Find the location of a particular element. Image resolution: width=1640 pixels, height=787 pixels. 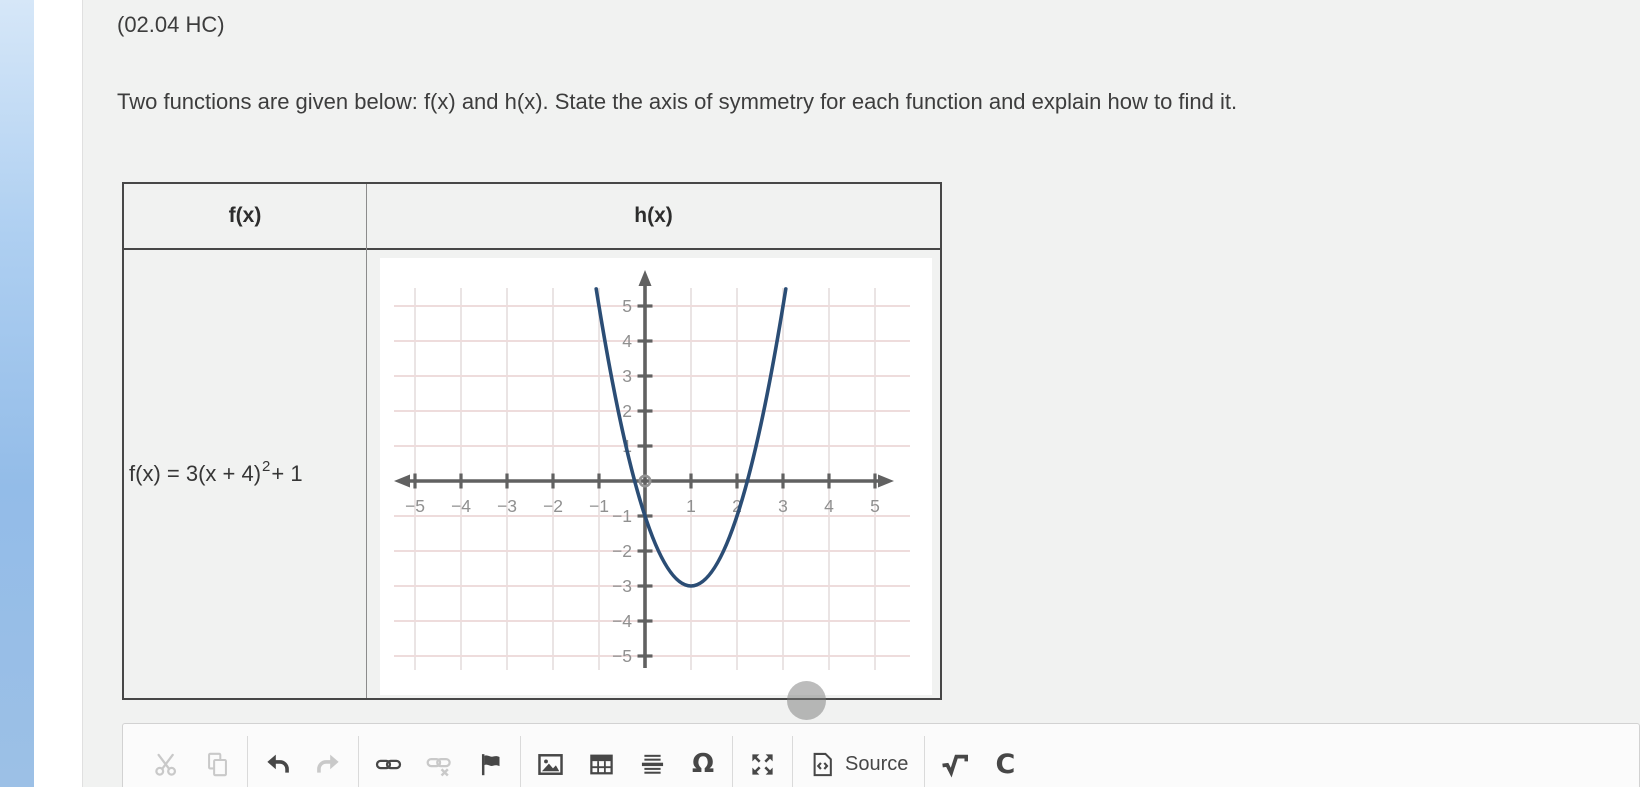

toolbar-math-editor-button is located at coordinates (954, 764).